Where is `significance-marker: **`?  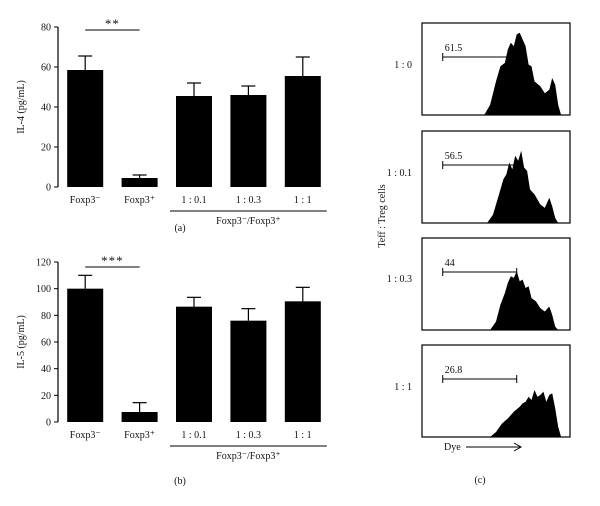
significance-marker: ** is located at coordinates (112, 23).